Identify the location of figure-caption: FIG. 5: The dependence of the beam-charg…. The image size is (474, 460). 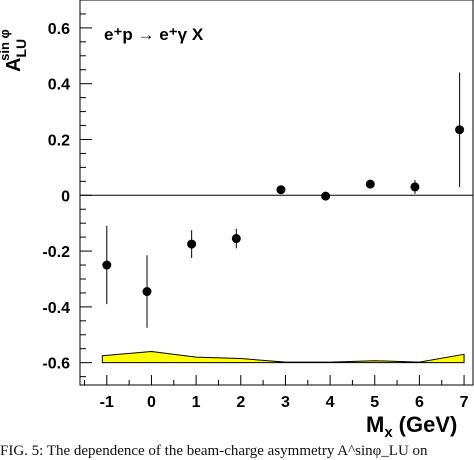
(214, 451).